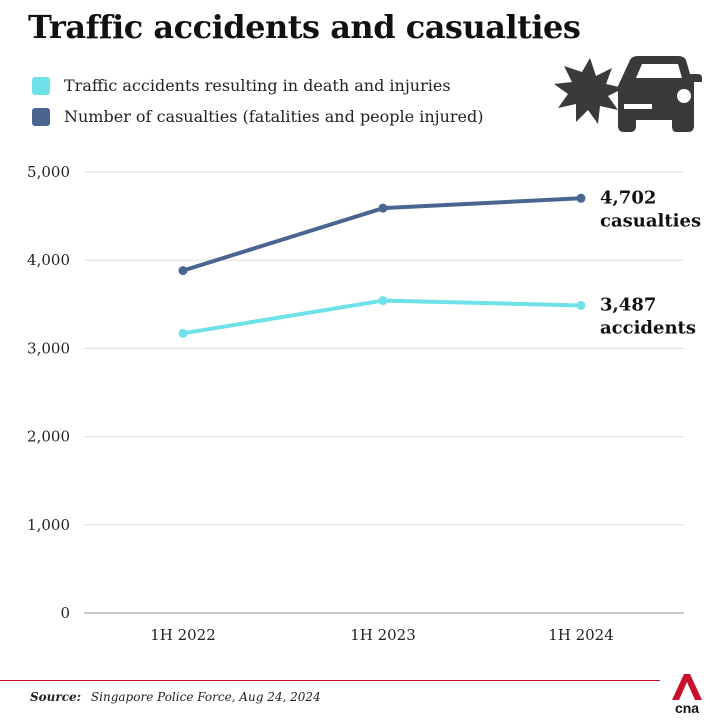 The width and height of the screenshot is (720, 720). I want to click on y-tick-label: 2,000, so click(48, 437).